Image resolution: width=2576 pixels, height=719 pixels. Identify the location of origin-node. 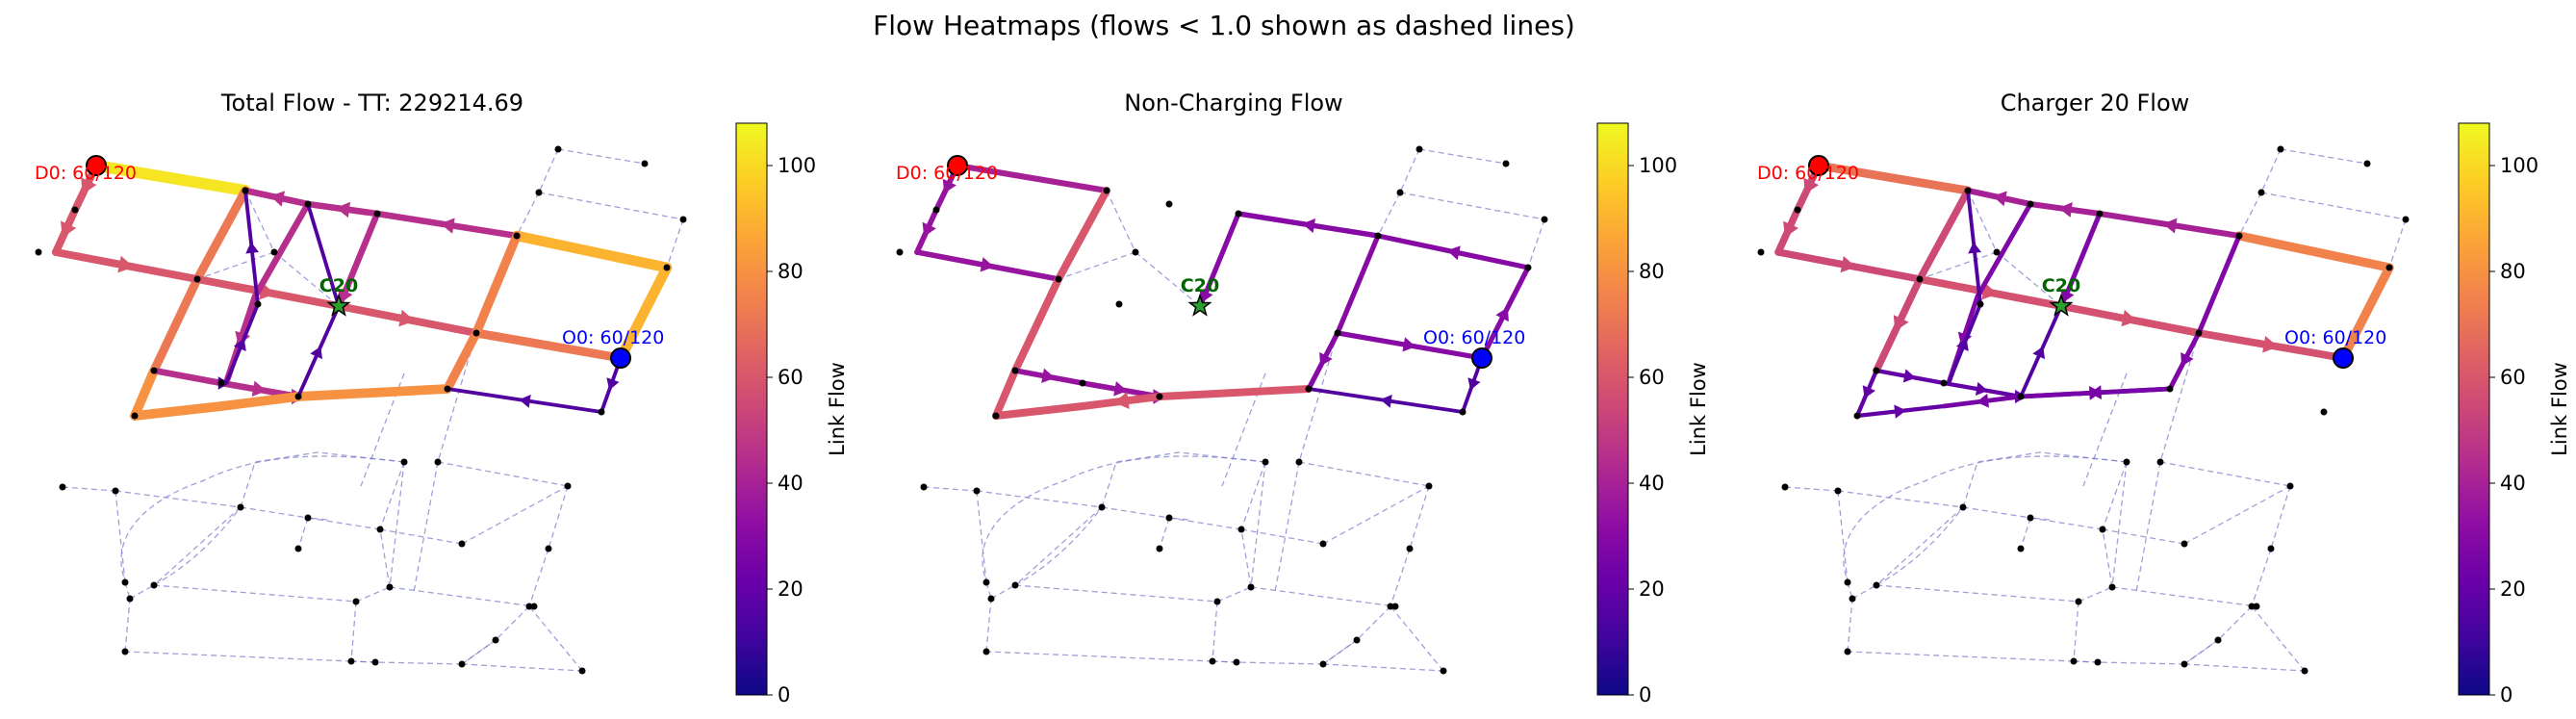
(620, 358).